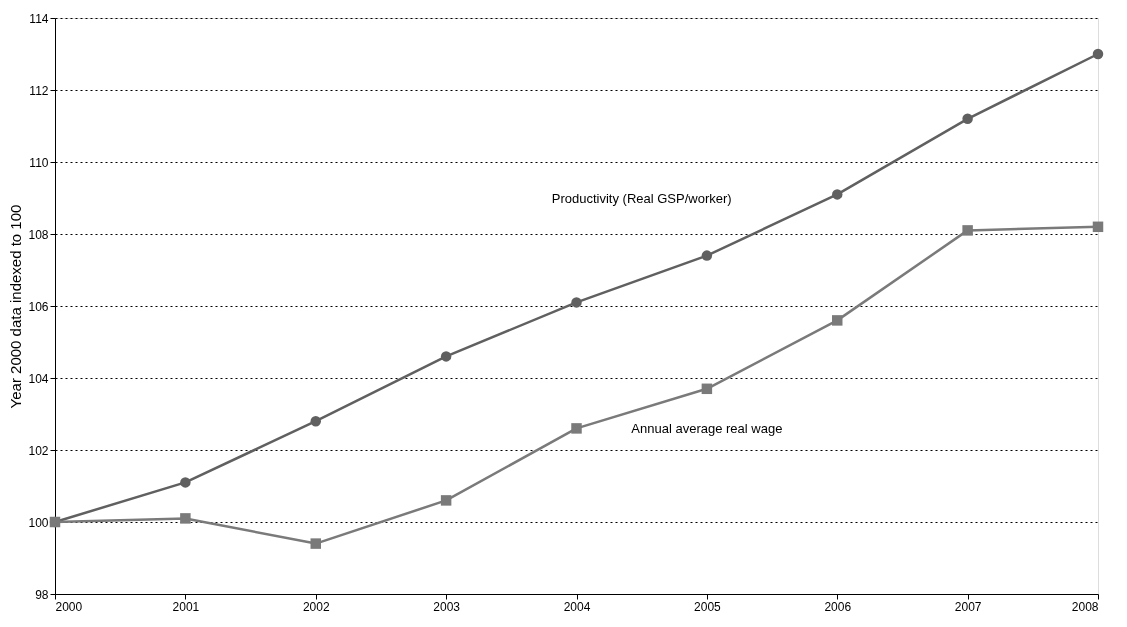 This screenshot has width=1127, height=627. Describe the element at coordinates (38, 306) in the screenshot. I see `y-tick-label: 106` at that location.